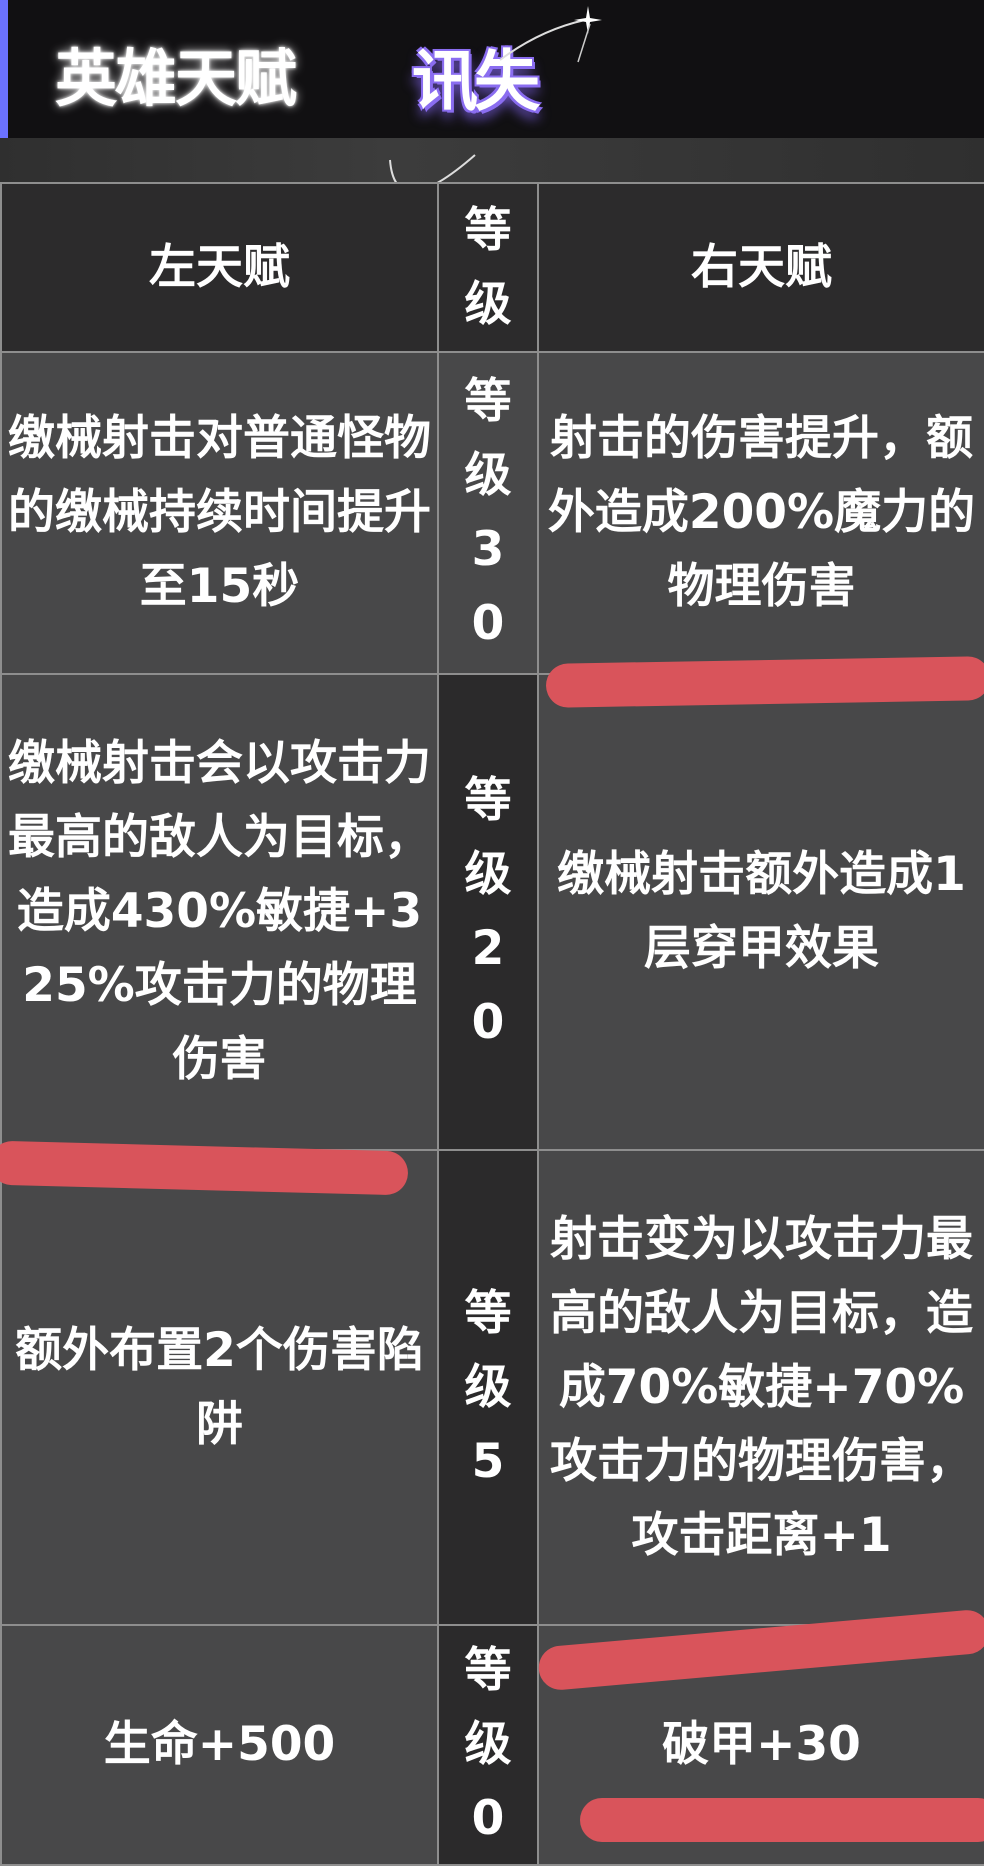 The height and width of the screenshot is (1866, 984). Describe the element at coordinates (488, 267) in the screenshot. I see `column-header-level: 等级` at that location.